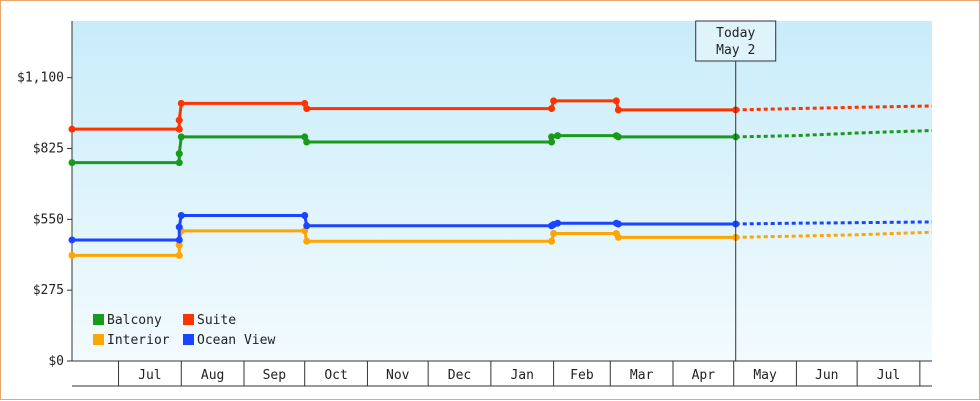 The height and width of the screenshot is (401, 980). What do you see at coordinates (48, 149) in the screenshot?
I see `y-tick-label: $825` at bounding box center [48, 149].